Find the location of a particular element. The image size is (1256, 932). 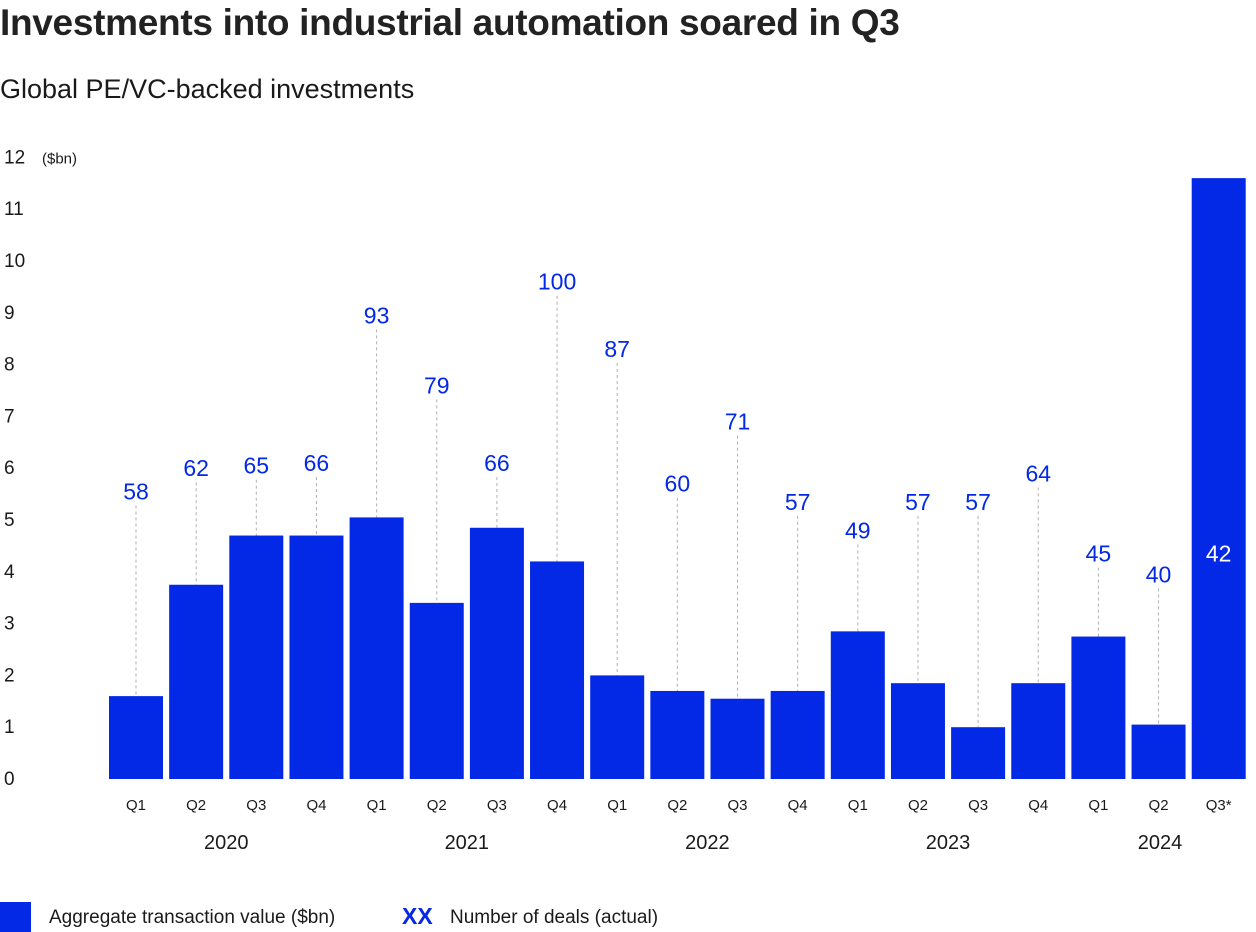

deal-count-label: 87 is located at coordinates (617, 349).